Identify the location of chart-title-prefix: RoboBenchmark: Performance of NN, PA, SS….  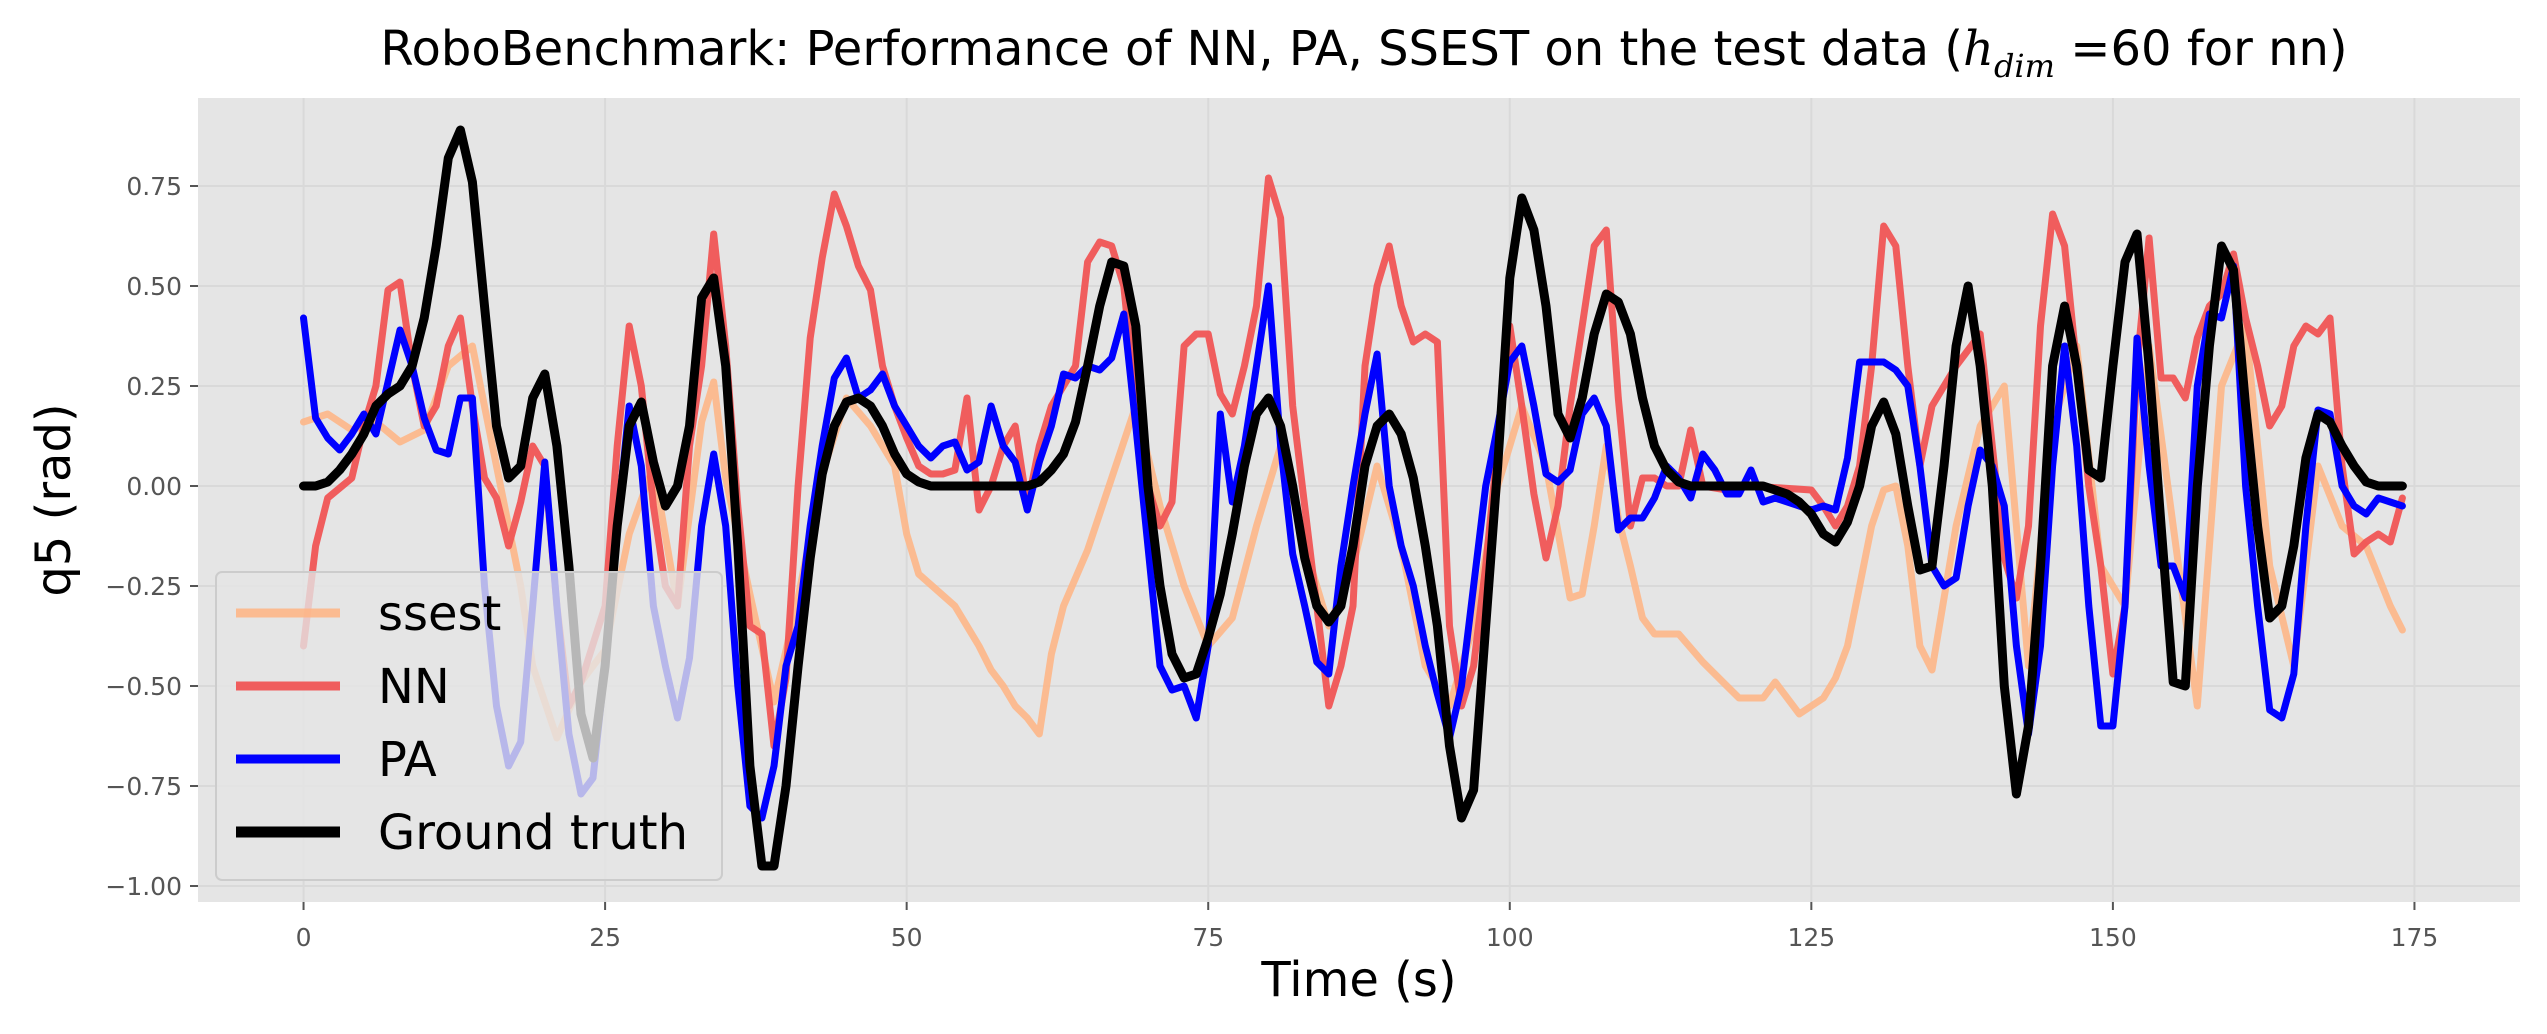
(1171, 49).